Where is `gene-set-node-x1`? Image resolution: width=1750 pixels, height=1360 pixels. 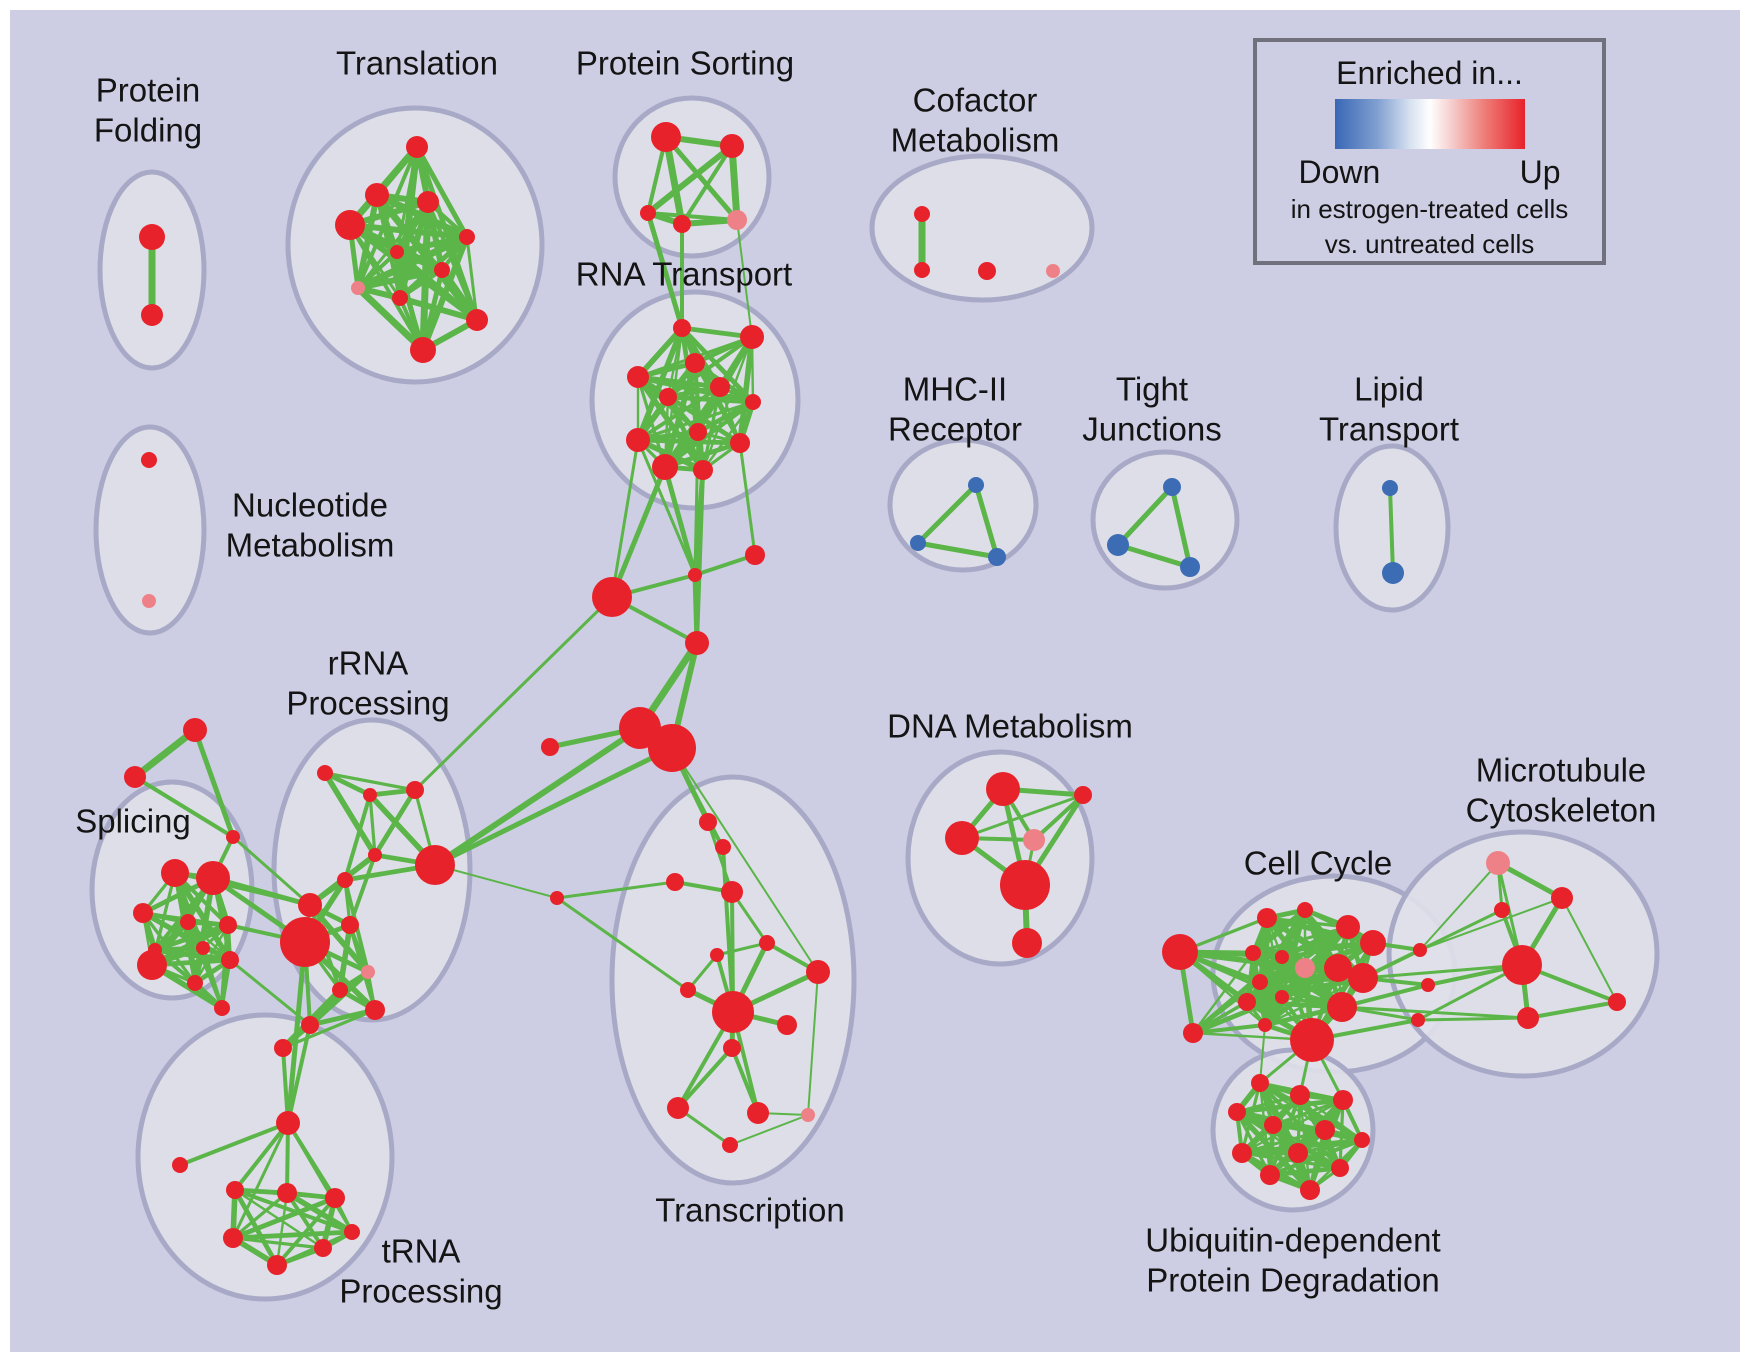 gene-set-node-x1 is located at coordinates (195, 730).